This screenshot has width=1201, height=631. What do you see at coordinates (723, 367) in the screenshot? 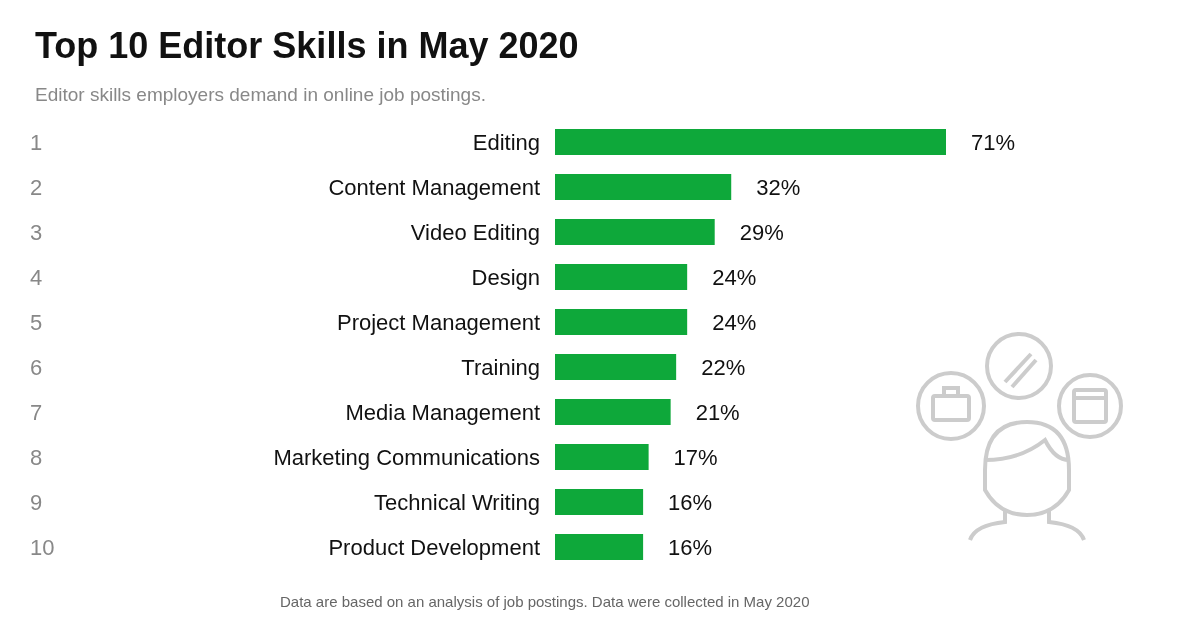
I see `data-label: 22%` at bounding box center [723, 367].